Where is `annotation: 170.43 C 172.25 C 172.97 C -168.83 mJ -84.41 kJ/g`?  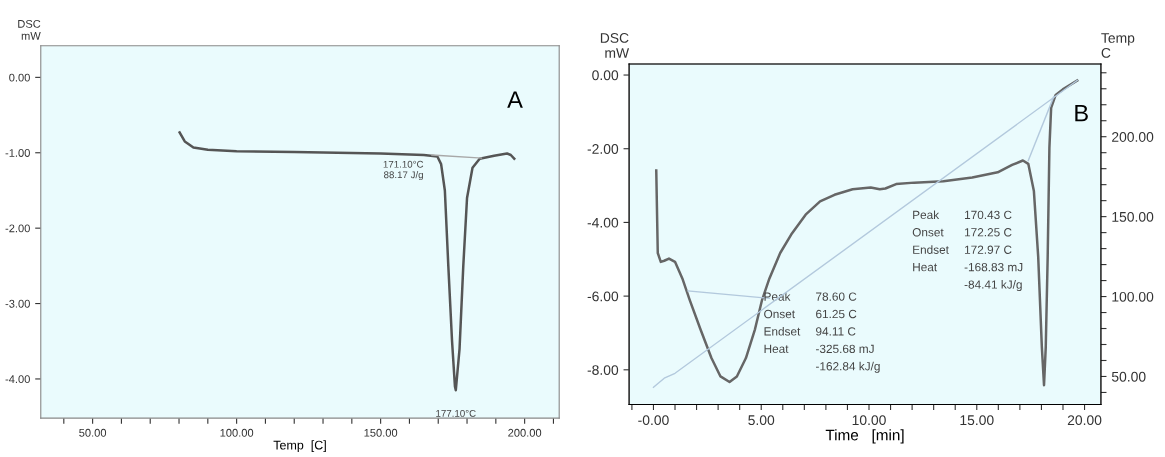 annotation: 170.43 C 172.25 C 172.97 C -168.83 mJ -84.41 kJ/g is located at coordinates (993, 251).